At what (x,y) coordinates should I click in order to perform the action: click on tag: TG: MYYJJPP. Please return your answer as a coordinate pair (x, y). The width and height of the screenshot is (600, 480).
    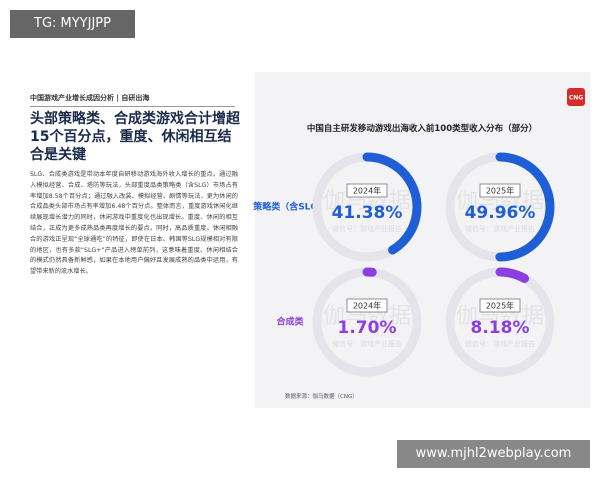
    Looking at the image, I should click on (72, 24).